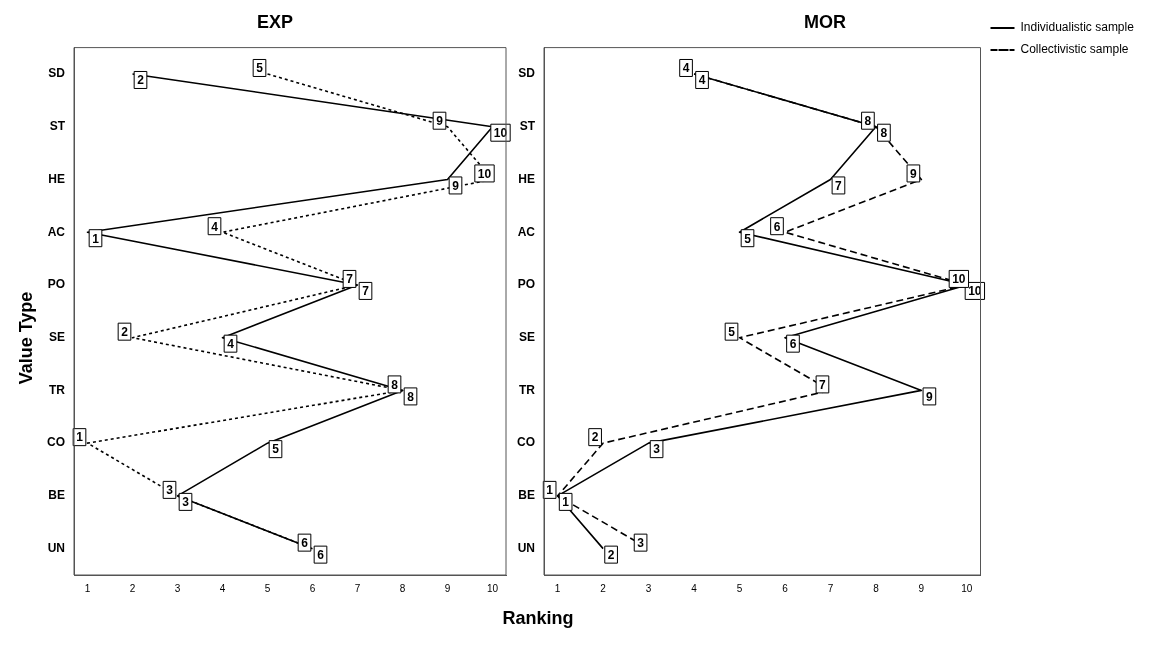 The image size is (1166, 655). I want to click on legend-label: Individualistic sample, so click(1077, 27).